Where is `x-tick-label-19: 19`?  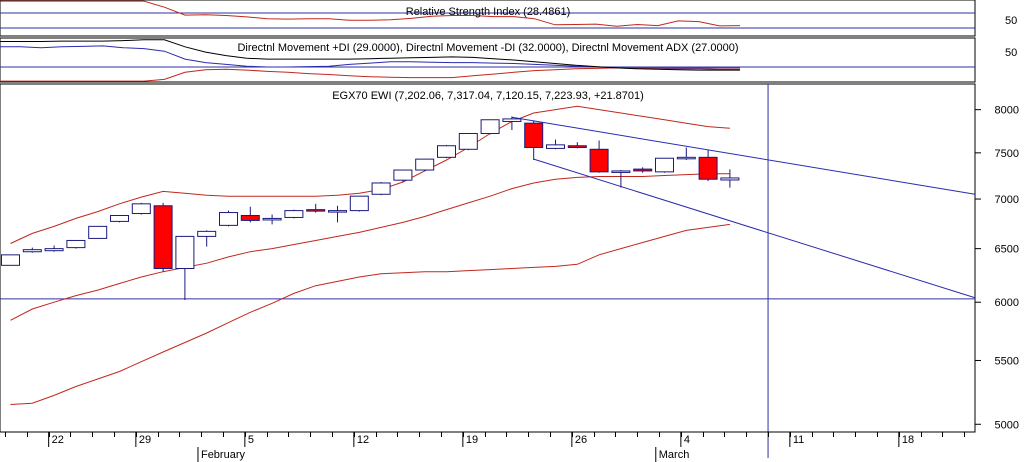
x-tick-label-19: 19 is located at coordinates (472, 440).